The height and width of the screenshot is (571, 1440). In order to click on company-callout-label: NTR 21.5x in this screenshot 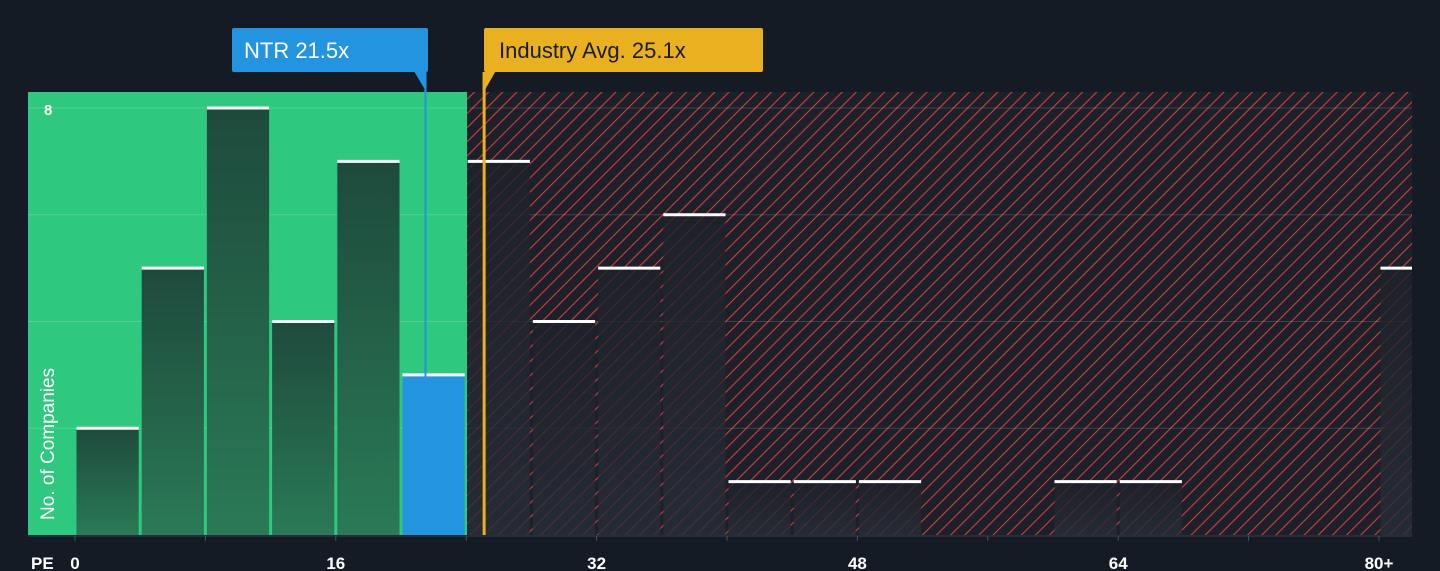, I will do `click(296, 50)`.